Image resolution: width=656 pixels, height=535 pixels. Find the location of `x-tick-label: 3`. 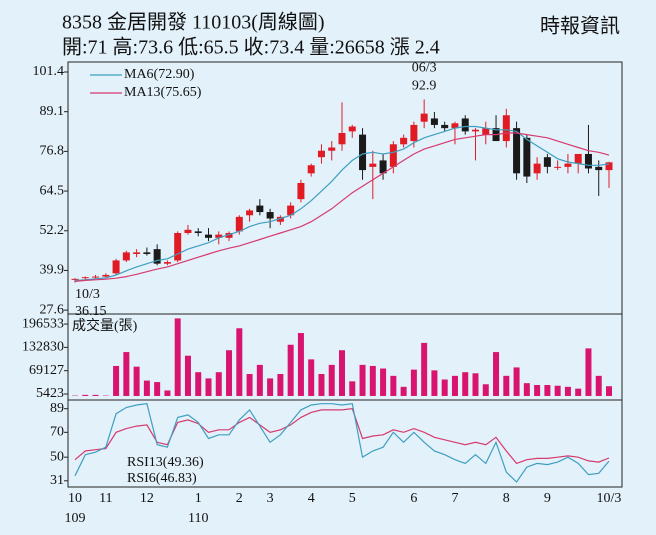

x-tick-label: 3 is located at coordinates (270, 498).